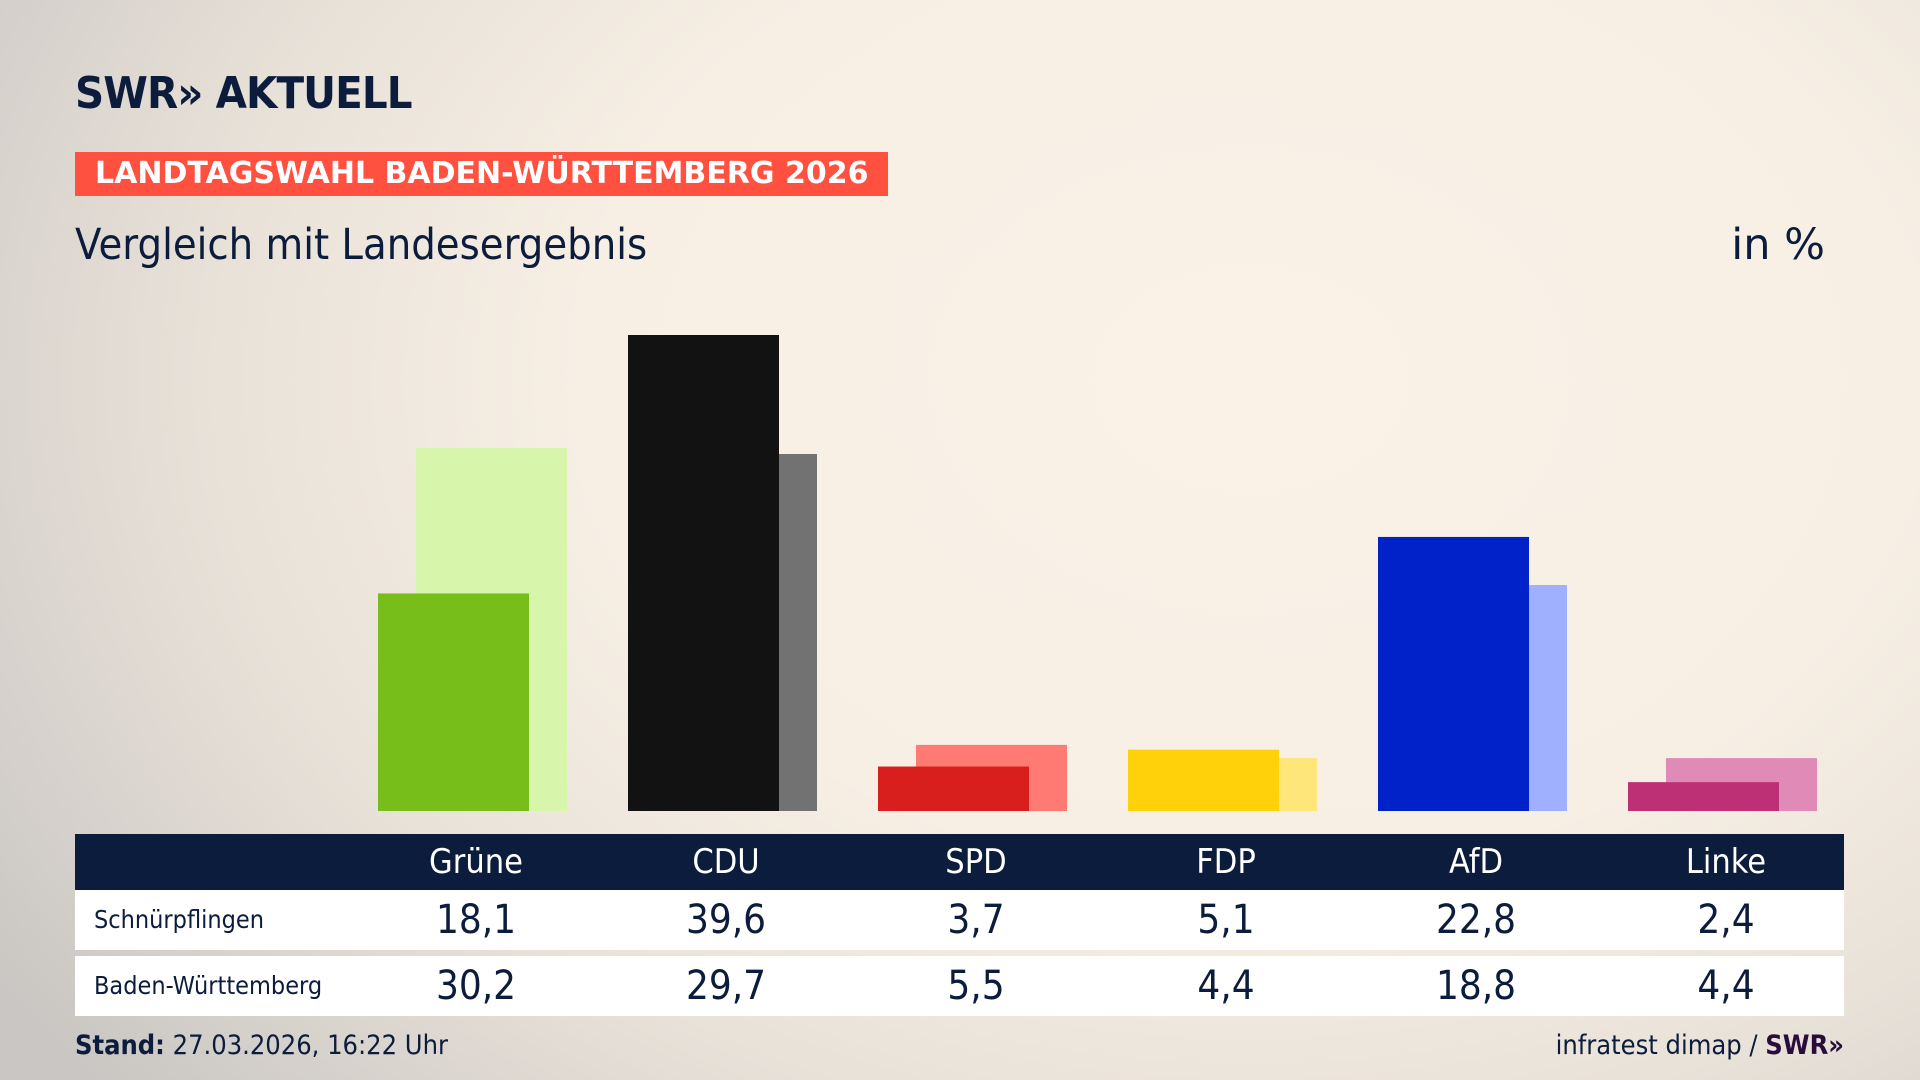 This screenshot has width=1920, height=1080. I want to click on column-header: Grüne, so click(476, 862).